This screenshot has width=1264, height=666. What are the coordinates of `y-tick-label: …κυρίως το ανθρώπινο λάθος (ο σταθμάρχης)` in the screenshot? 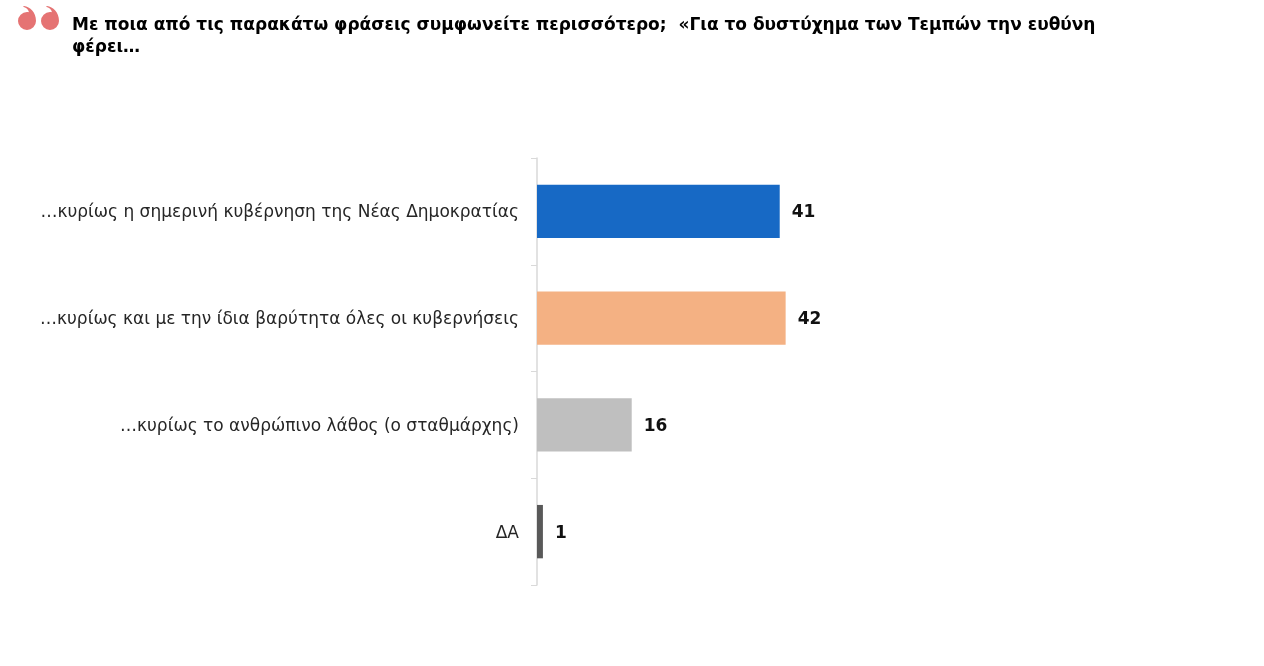 It's located at (319, 424).